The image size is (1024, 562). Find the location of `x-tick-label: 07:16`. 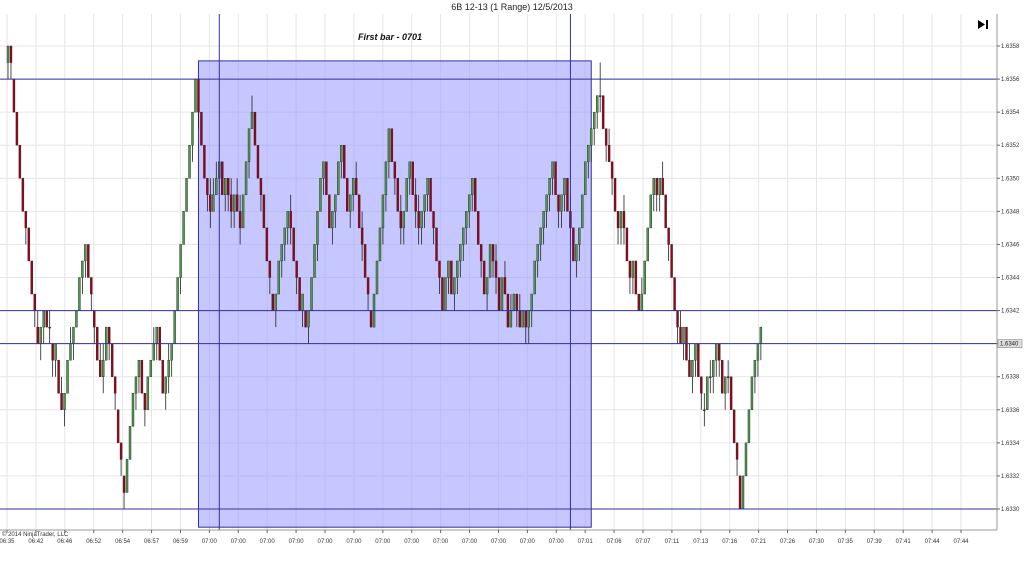

x-tick-label: 07:16 is located at coordinates (730, 542).